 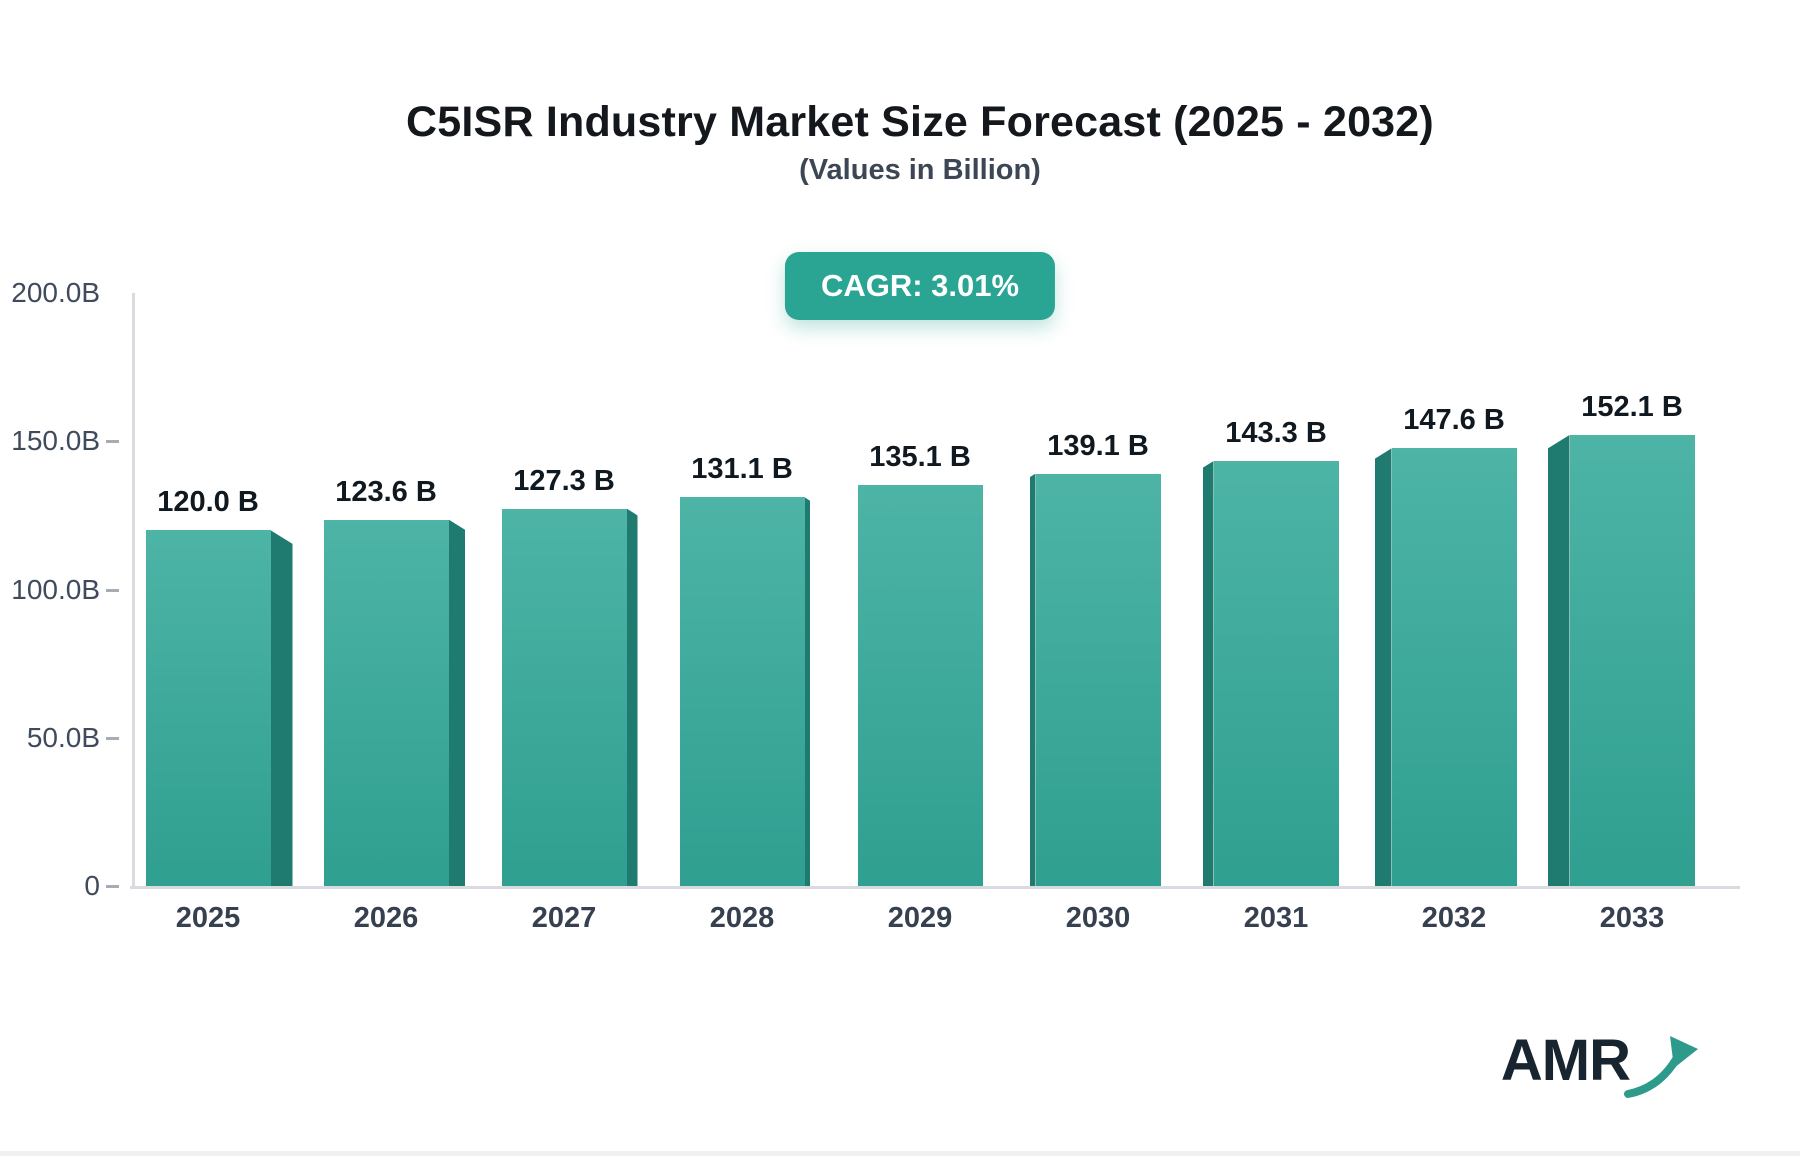 I want to click on y-axis-line, so click(x=133, y=591).